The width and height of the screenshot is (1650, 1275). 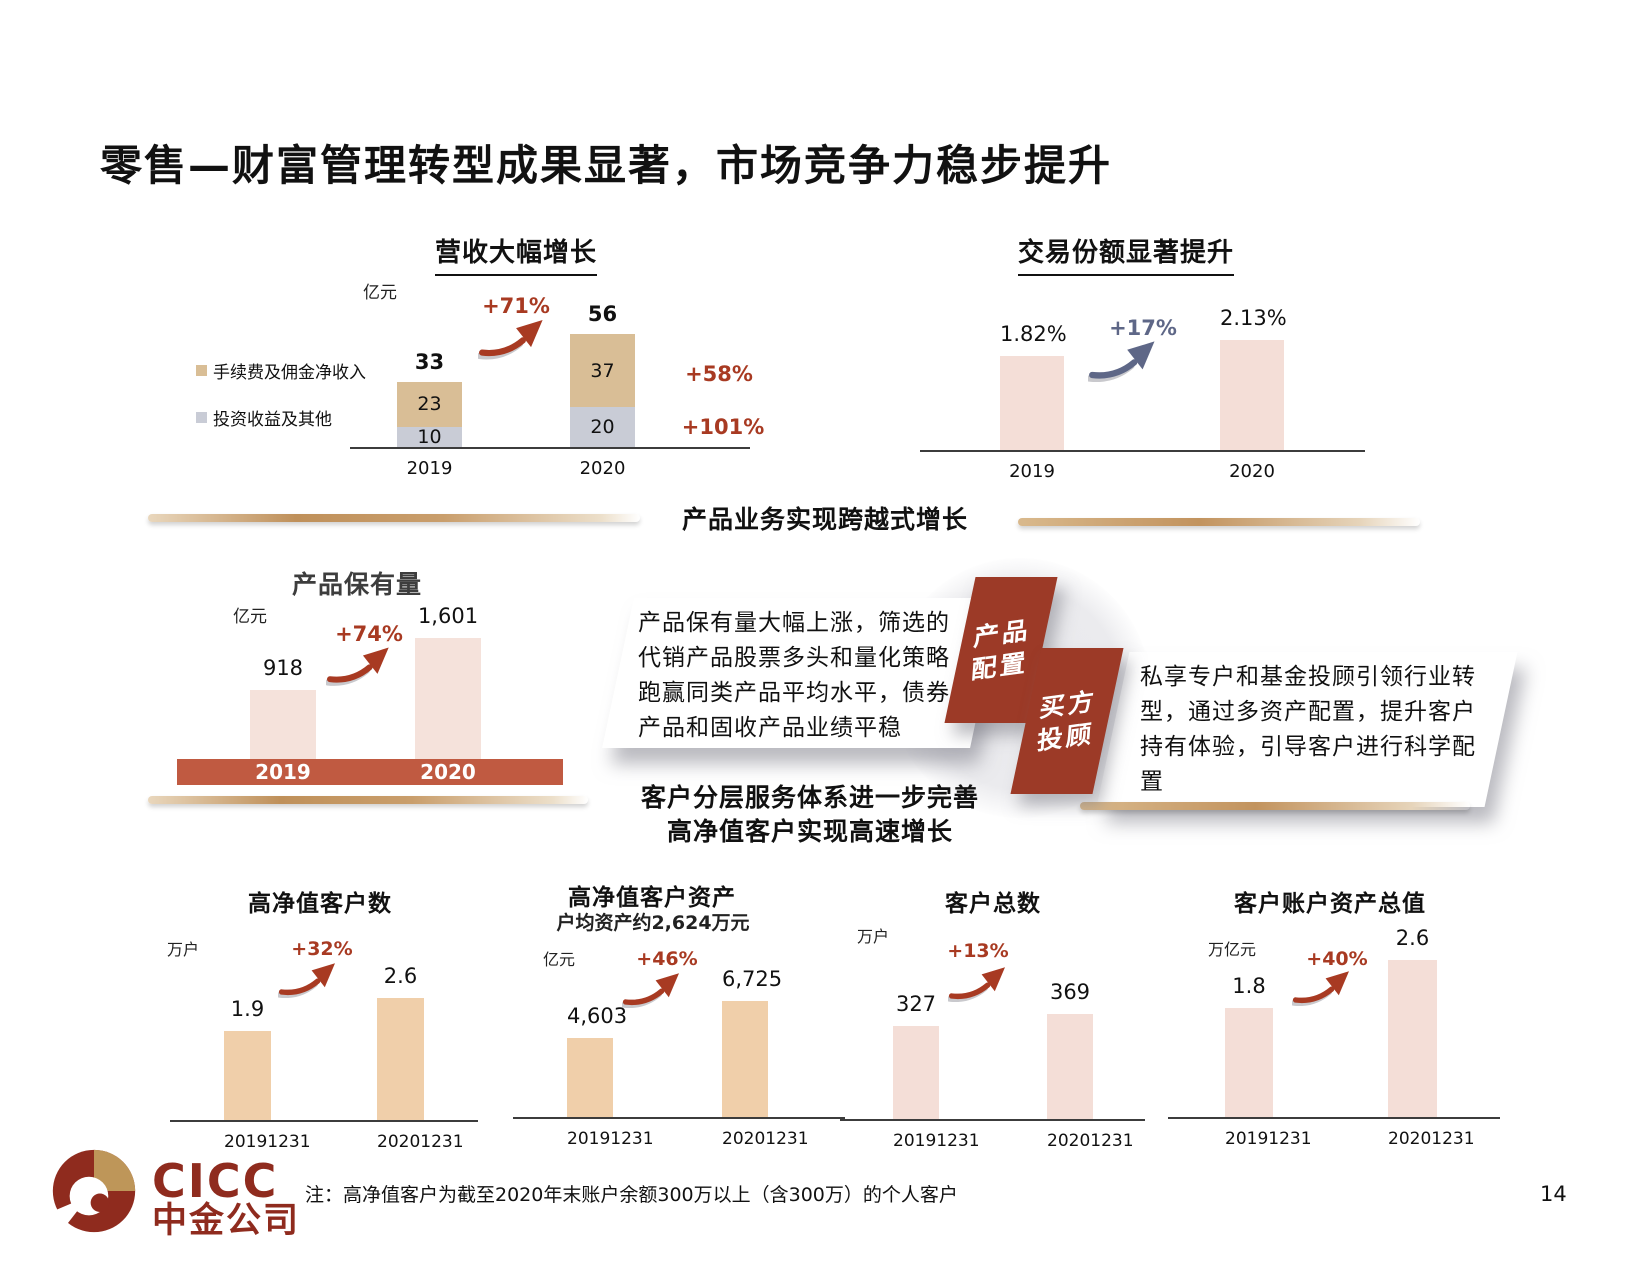 What do you see at coordinates (1253, 318) in the screenshot?
I see `bar-value-label: 2.13%` at bounding box center [1253, 318].